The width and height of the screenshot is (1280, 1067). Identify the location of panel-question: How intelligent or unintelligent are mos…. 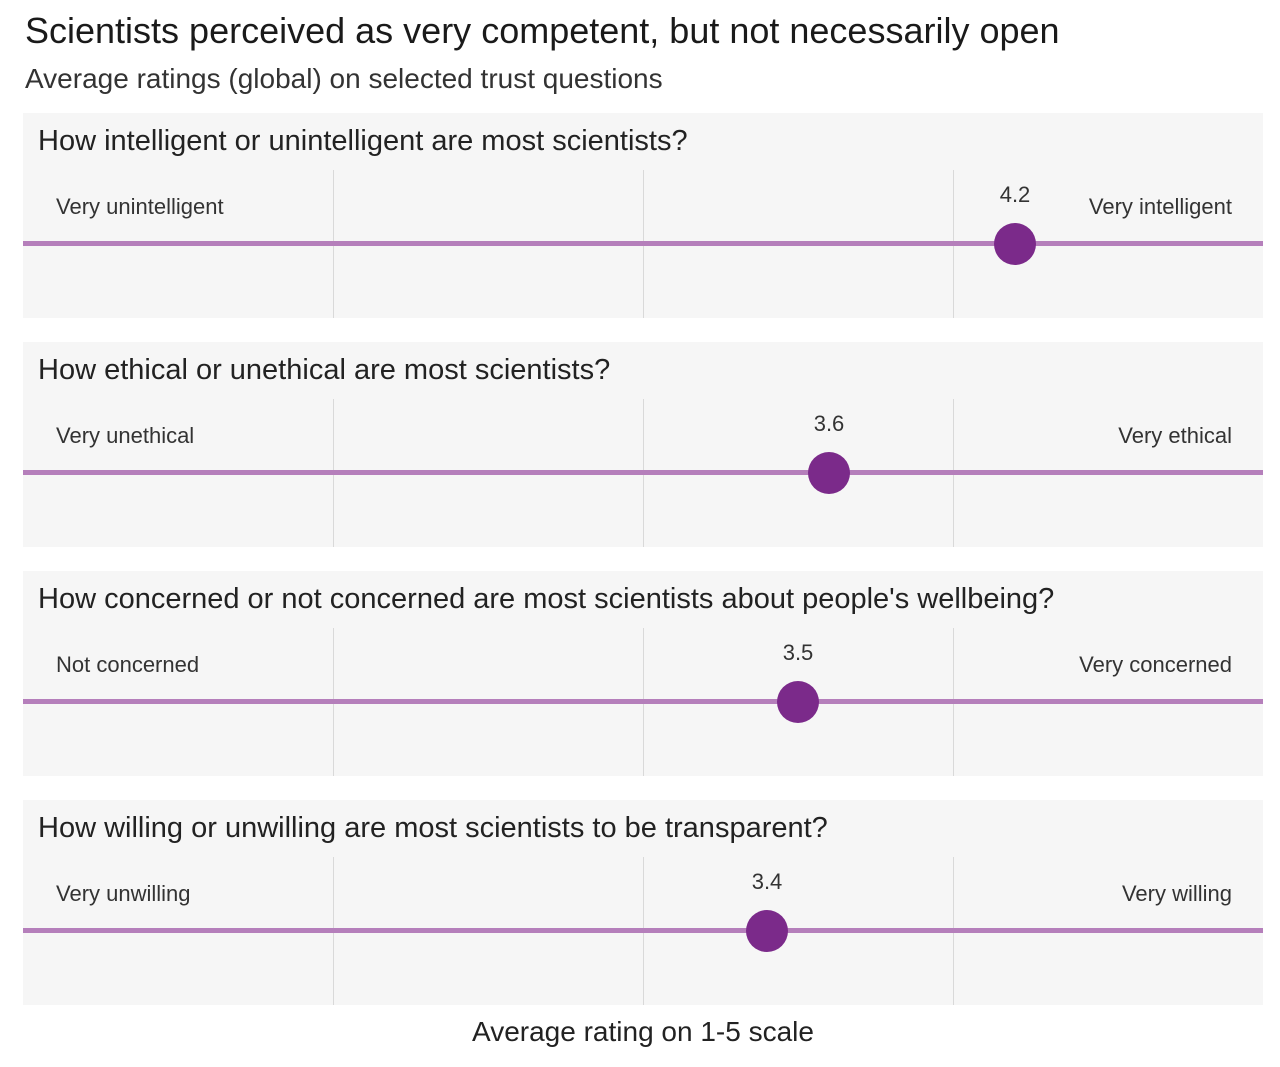
(363, 141).